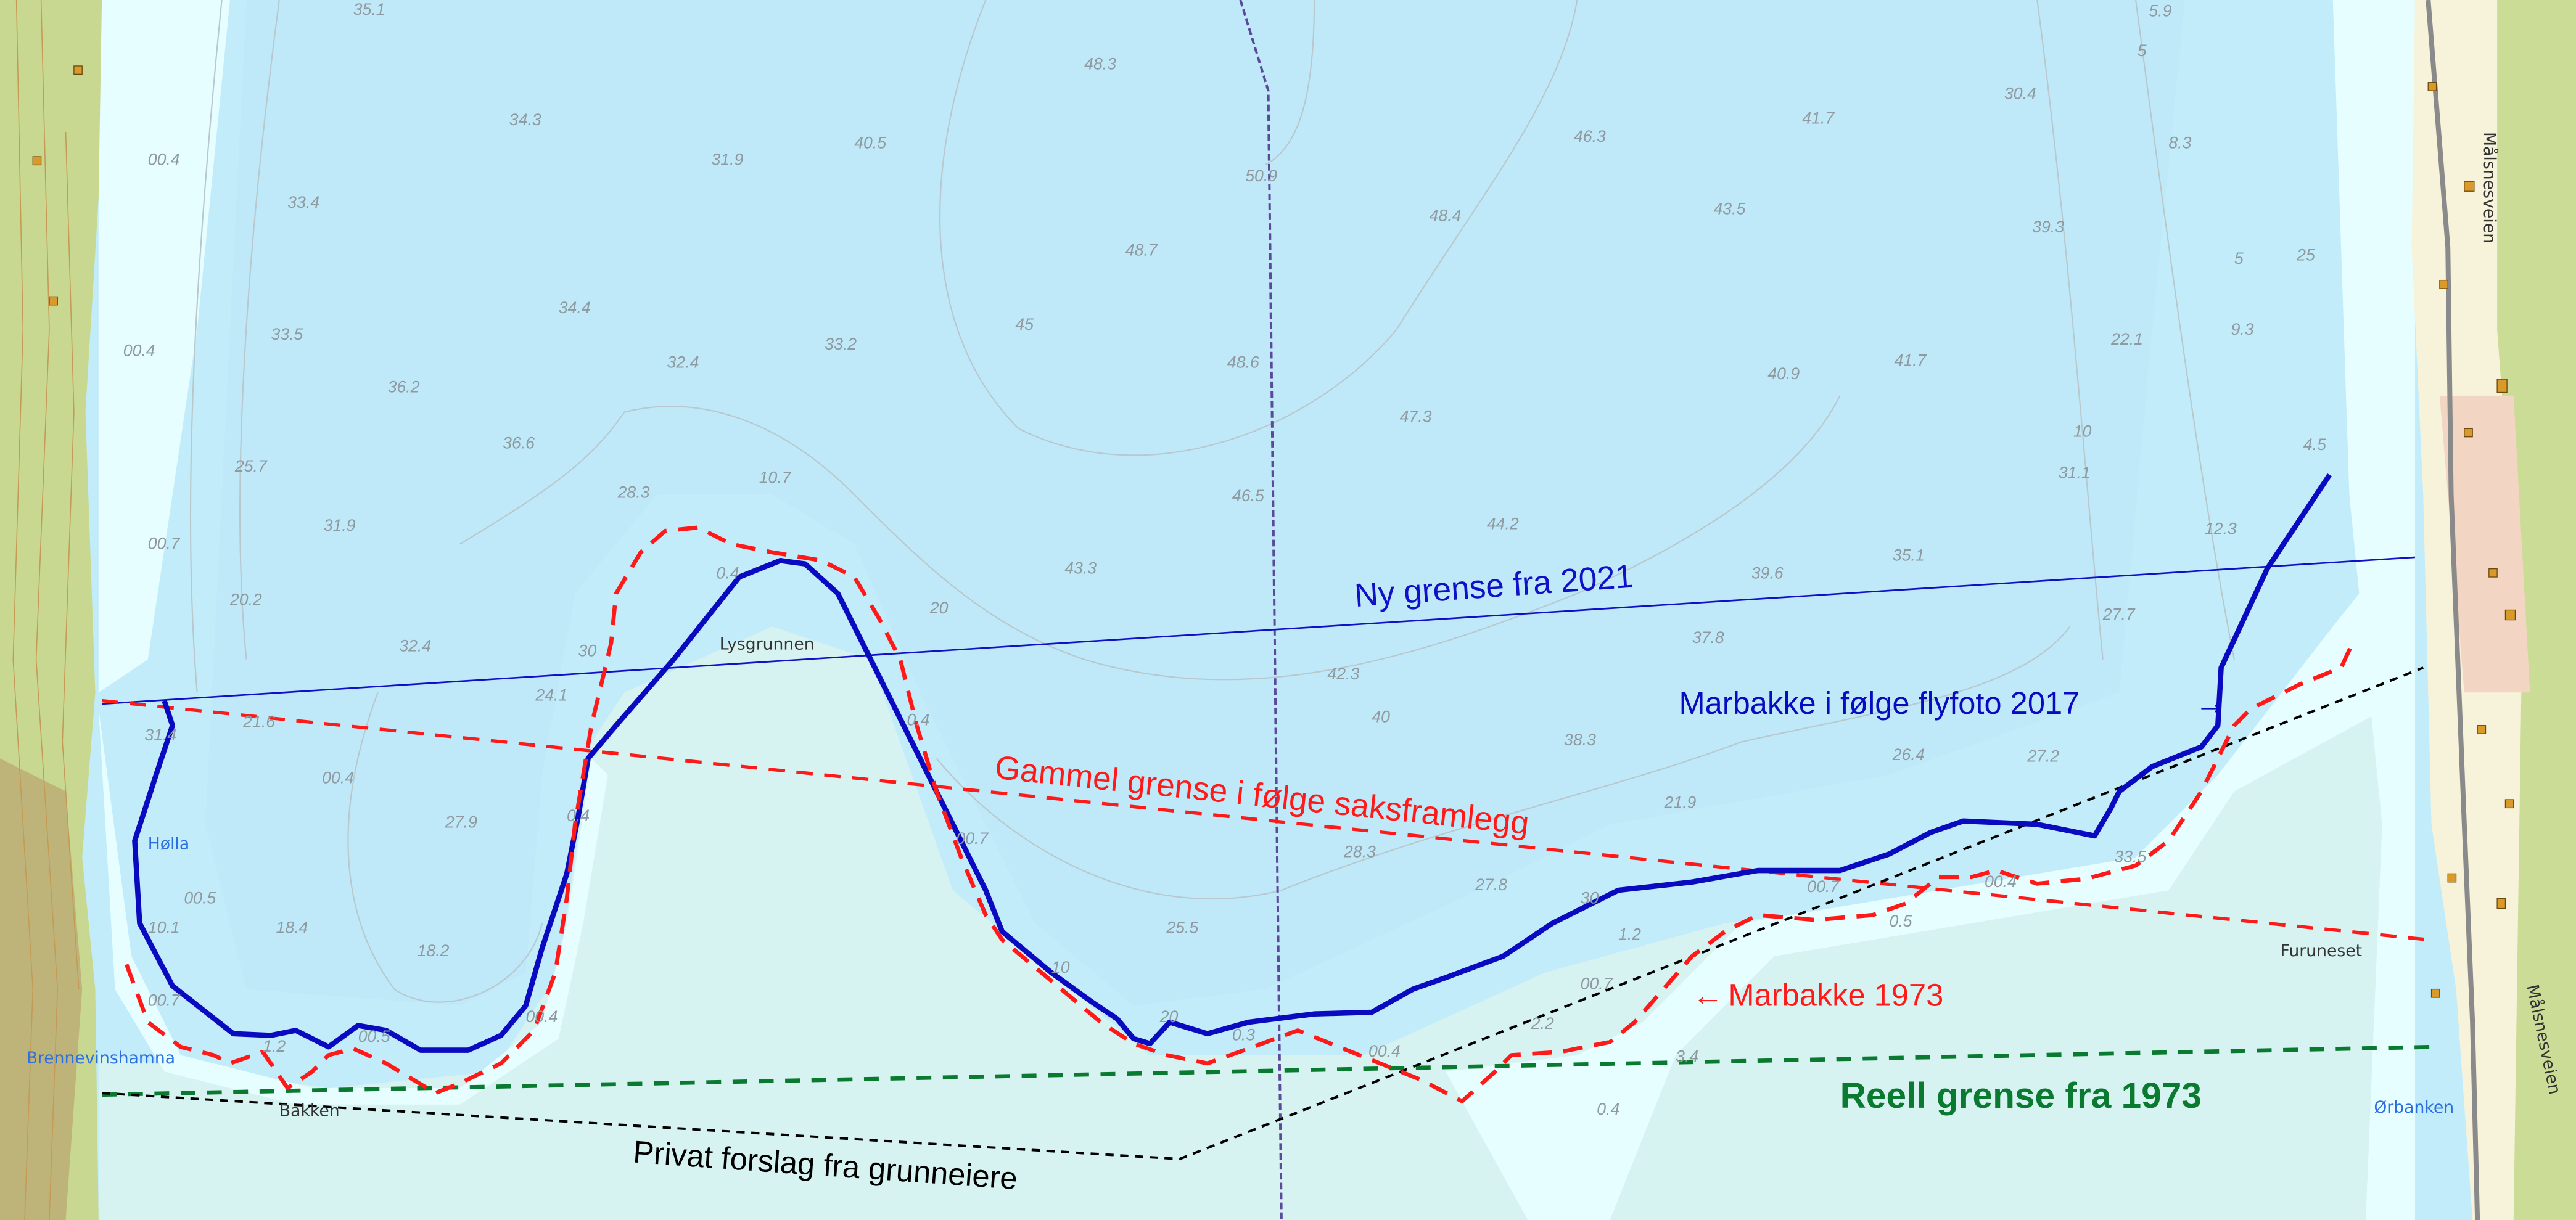  What do you see at coordinates (2414, 1107) in the screenshot?
I see `place-orbanken: Ørbanken` at bounding box center [2414, 1107].